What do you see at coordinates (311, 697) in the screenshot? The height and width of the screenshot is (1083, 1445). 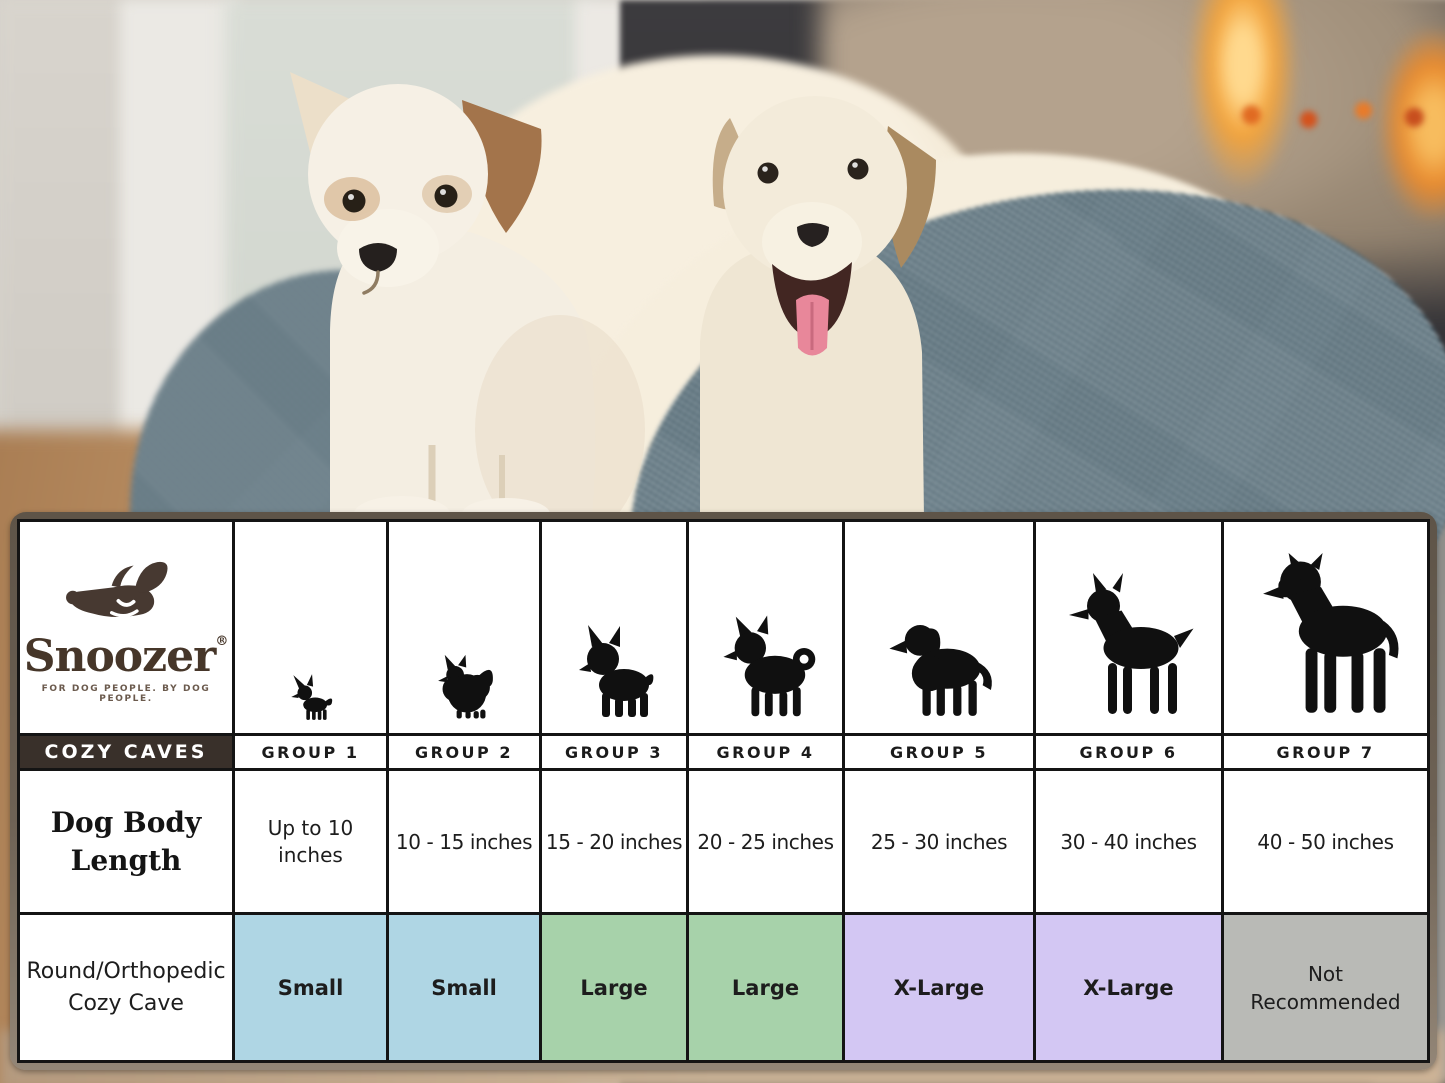 I see `chihuahua-silhouette-icon` at bounding box center [311, 697].